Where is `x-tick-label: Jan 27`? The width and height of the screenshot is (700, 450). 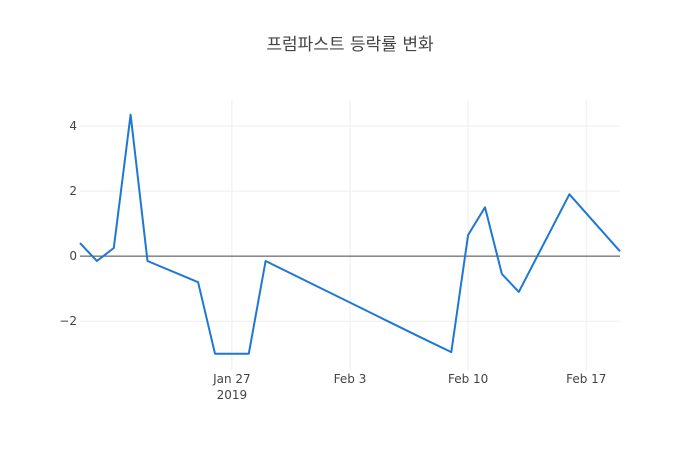
x-tick-label: Jan 27 is located at coordinates (231, 379).